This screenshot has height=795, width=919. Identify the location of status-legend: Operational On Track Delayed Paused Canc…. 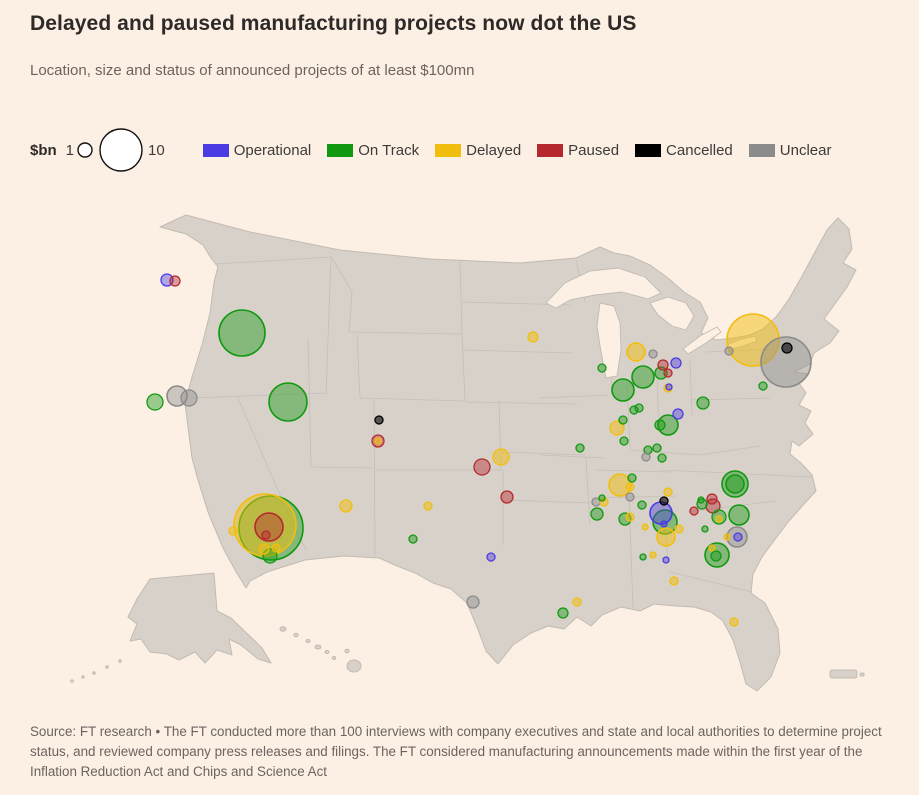
(525, 150).